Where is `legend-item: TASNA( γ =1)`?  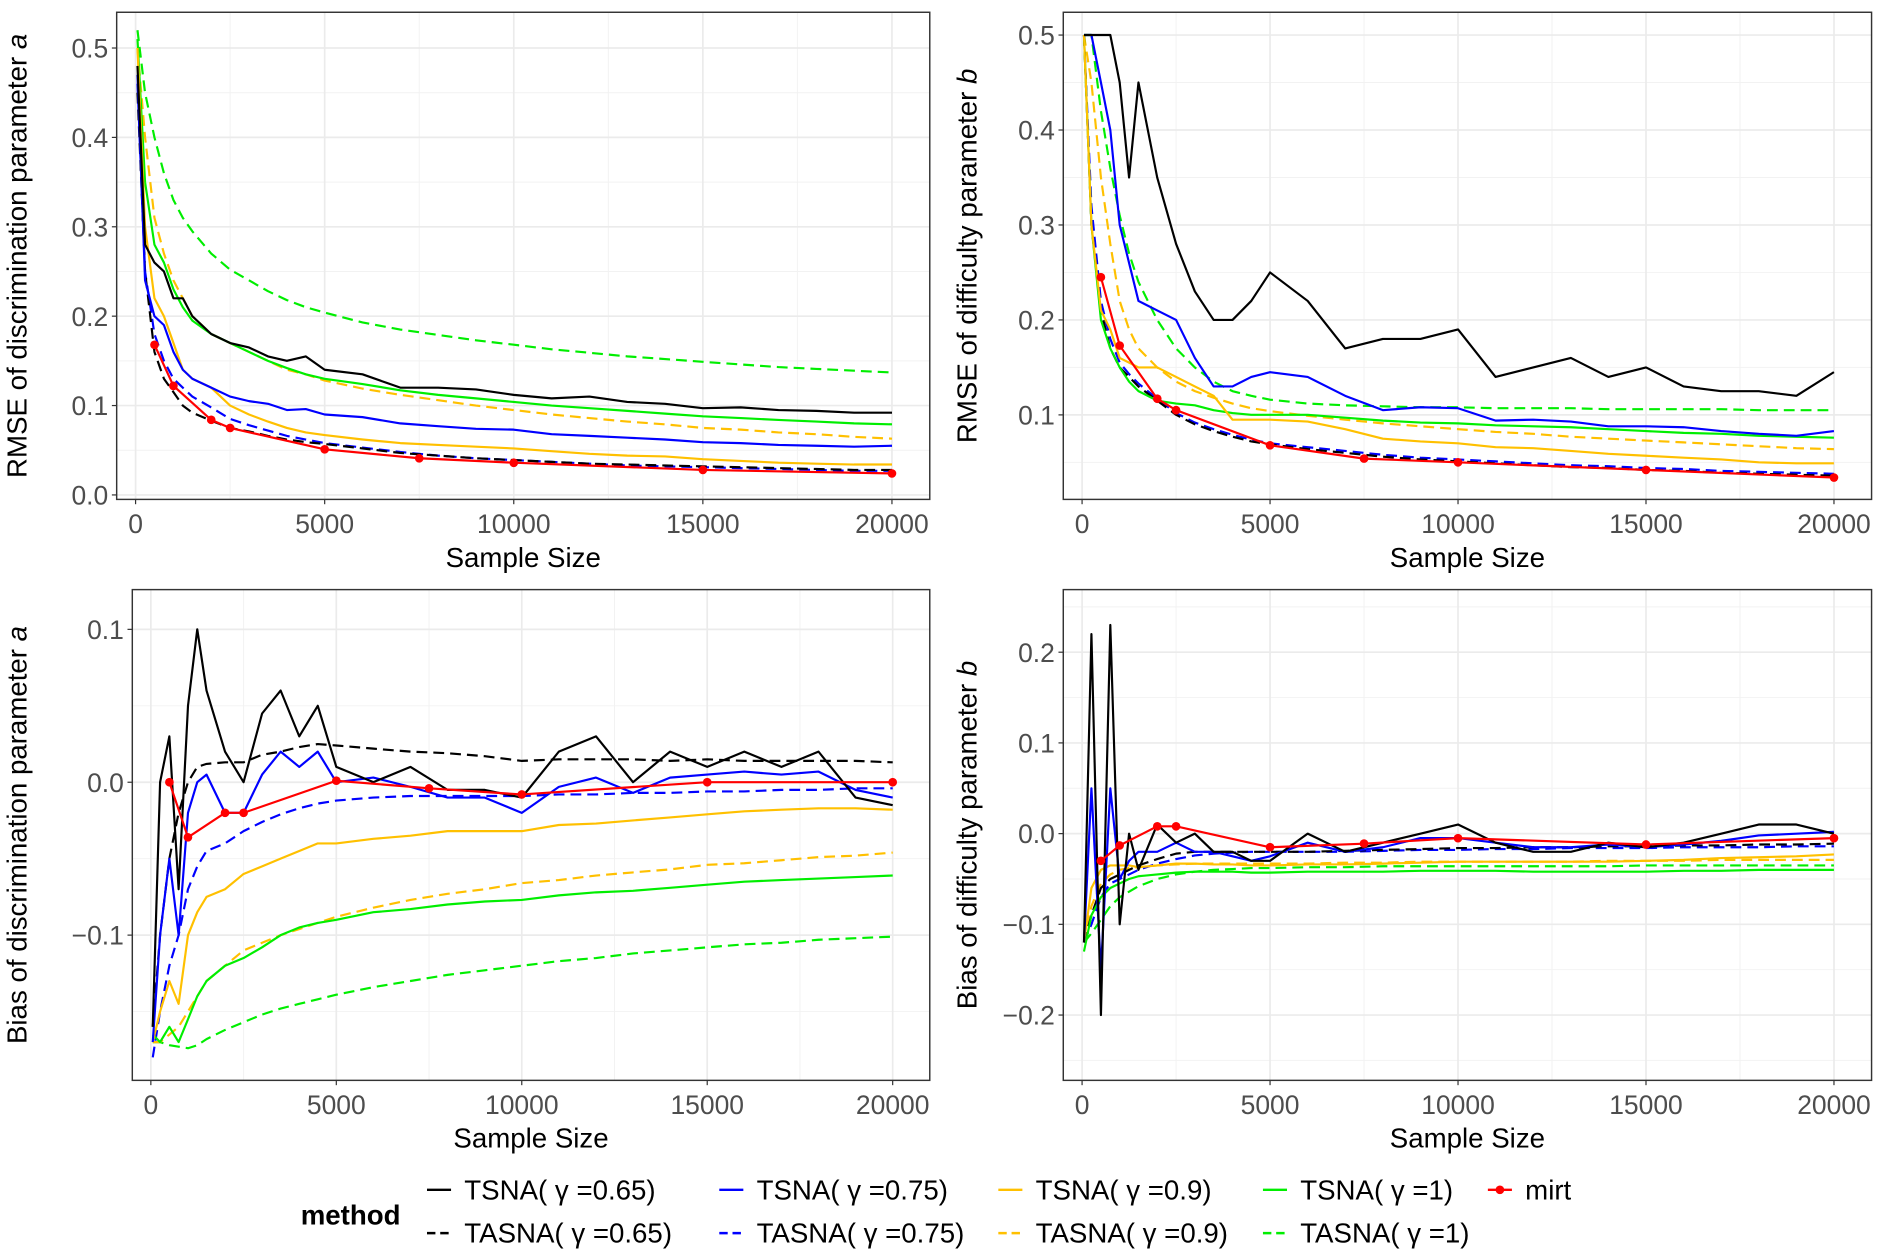
legend-item: TASNA( γ =1) is located at coordinates (1366, 1233).